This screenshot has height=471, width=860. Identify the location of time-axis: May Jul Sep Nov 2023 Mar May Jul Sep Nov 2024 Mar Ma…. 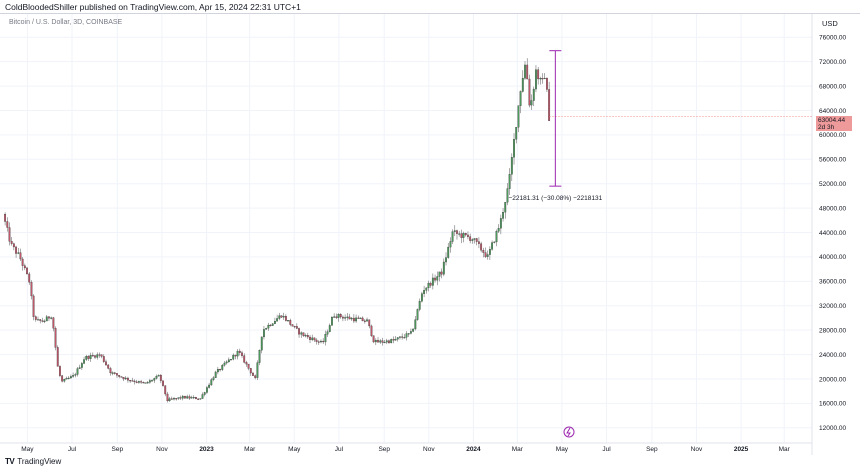
(406, 447).